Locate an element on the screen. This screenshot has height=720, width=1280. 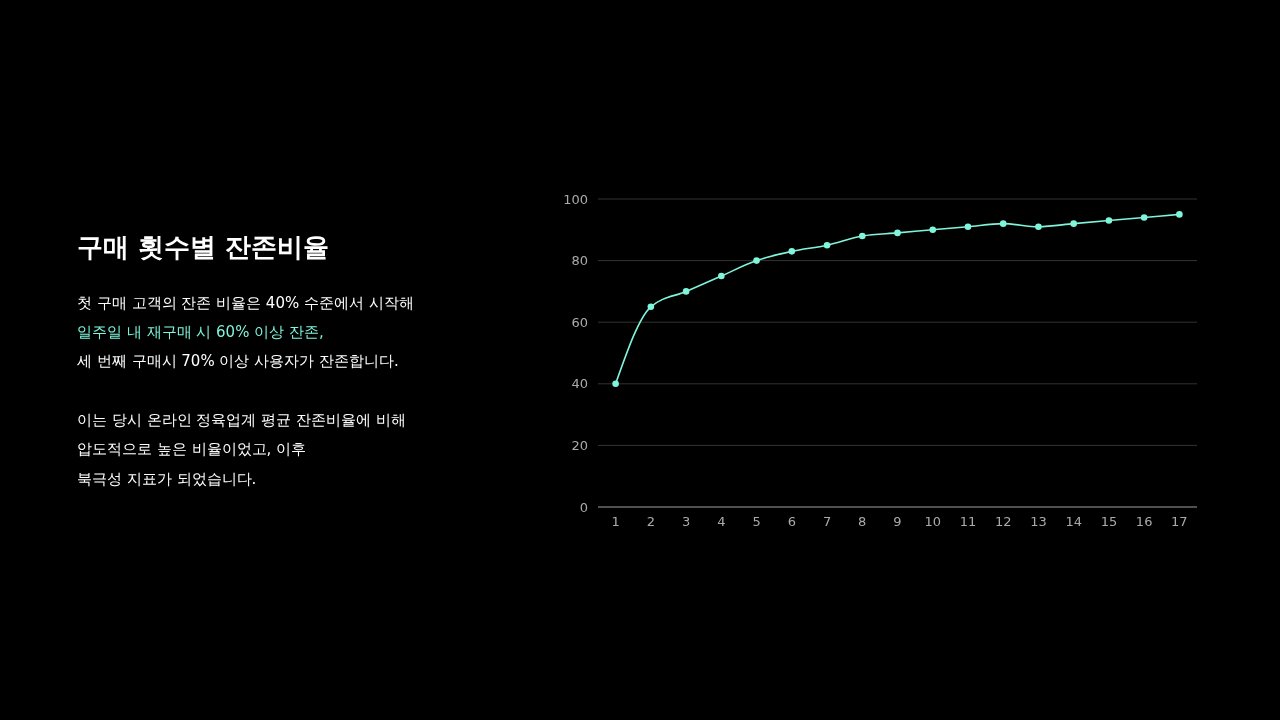
x-tick-label: 9 is located at coordinates (897, 521).